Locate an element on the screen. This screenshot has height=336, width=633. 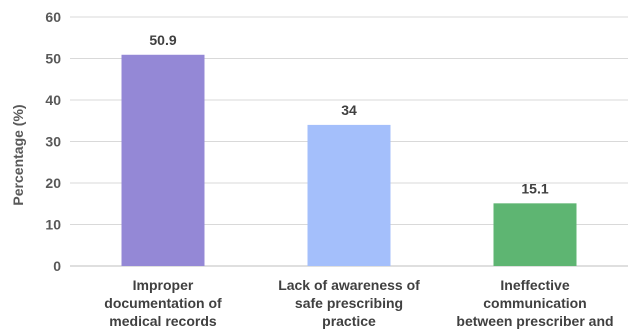
x-category-label: between prescriber and is located at coordinates (534, 321).